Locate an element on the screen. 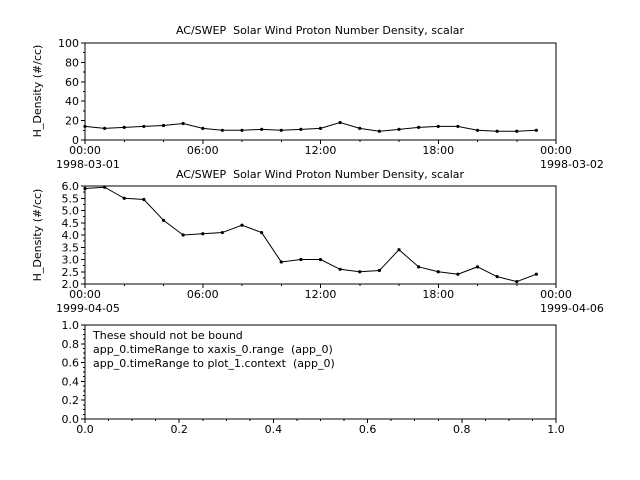 The height and width of the screenshot is (480, 640). plot1-end-date-label: 1998-03-02 is located at coordinates (572, 164).